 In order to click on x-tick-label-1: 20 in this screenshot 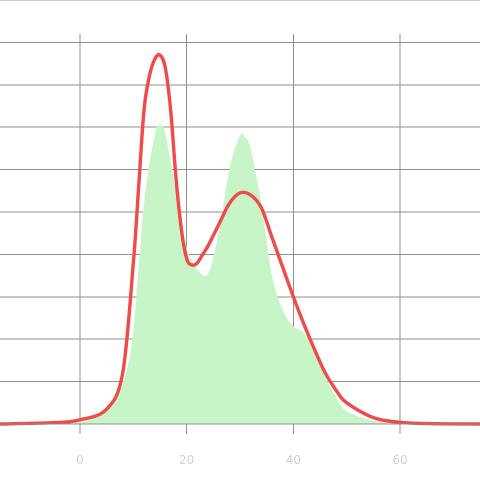, I will do `click(186, 460)`.